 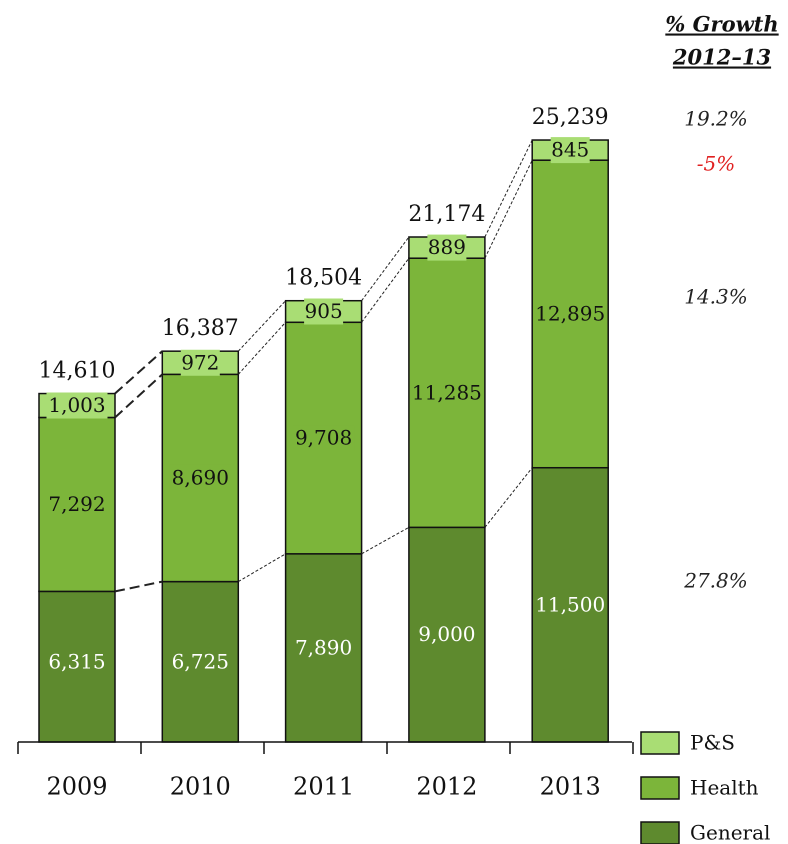 I want to click on total-label: 25,239, so click(x=570, y=117).